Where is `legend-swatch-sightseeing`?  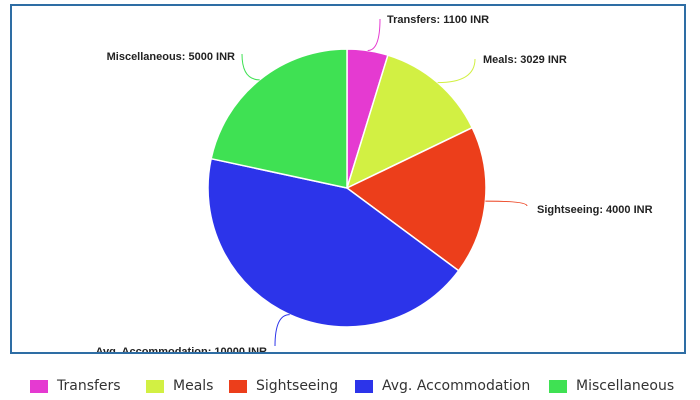
legend-swatch-sightseeing is located at coordinates (238, 386).